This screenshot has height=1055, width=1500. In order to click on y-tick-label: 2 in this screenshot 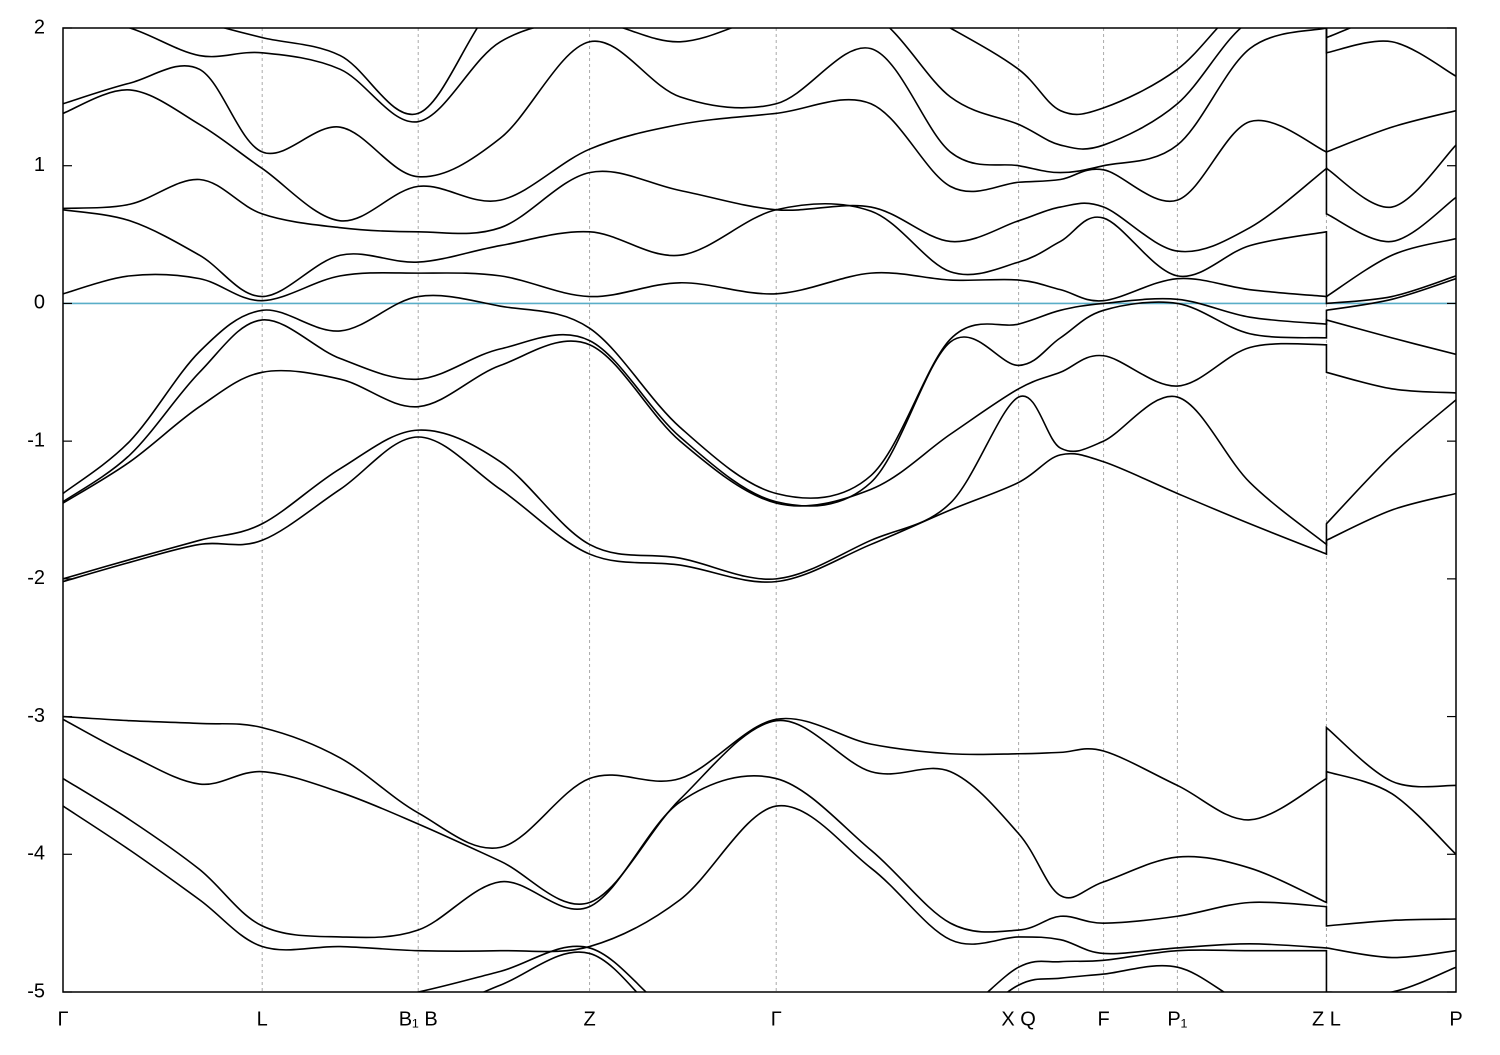, I will do `click(39, 27)`.